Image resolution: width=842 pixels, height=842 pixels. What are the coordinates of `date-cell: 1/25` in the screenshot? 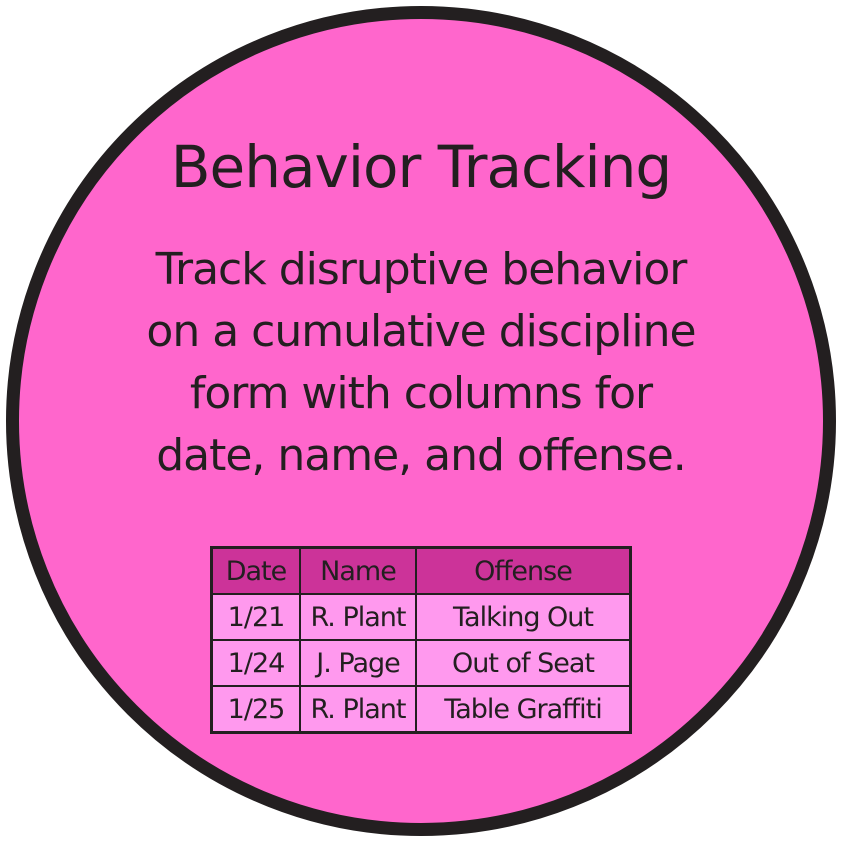 It's located at (255, 709).